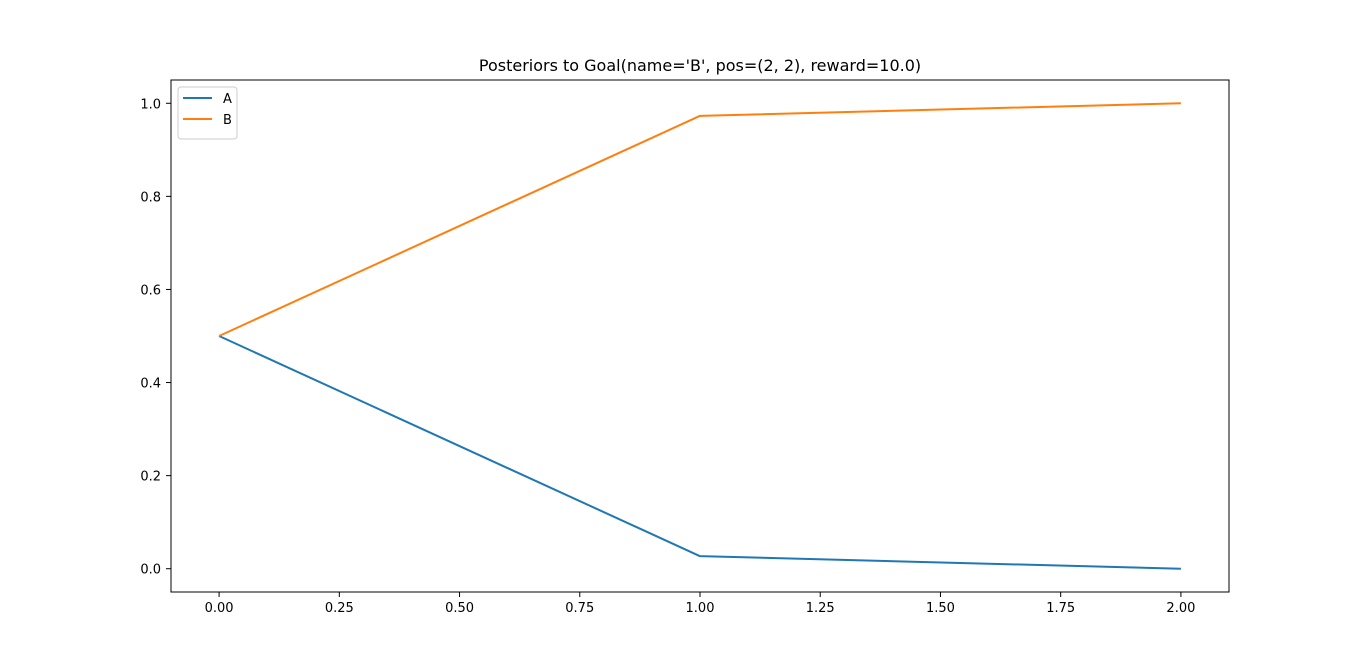  Describe the element at coordinates (150, 197) in the screenshot. I see `y-tick-label: 0.8` at that location.